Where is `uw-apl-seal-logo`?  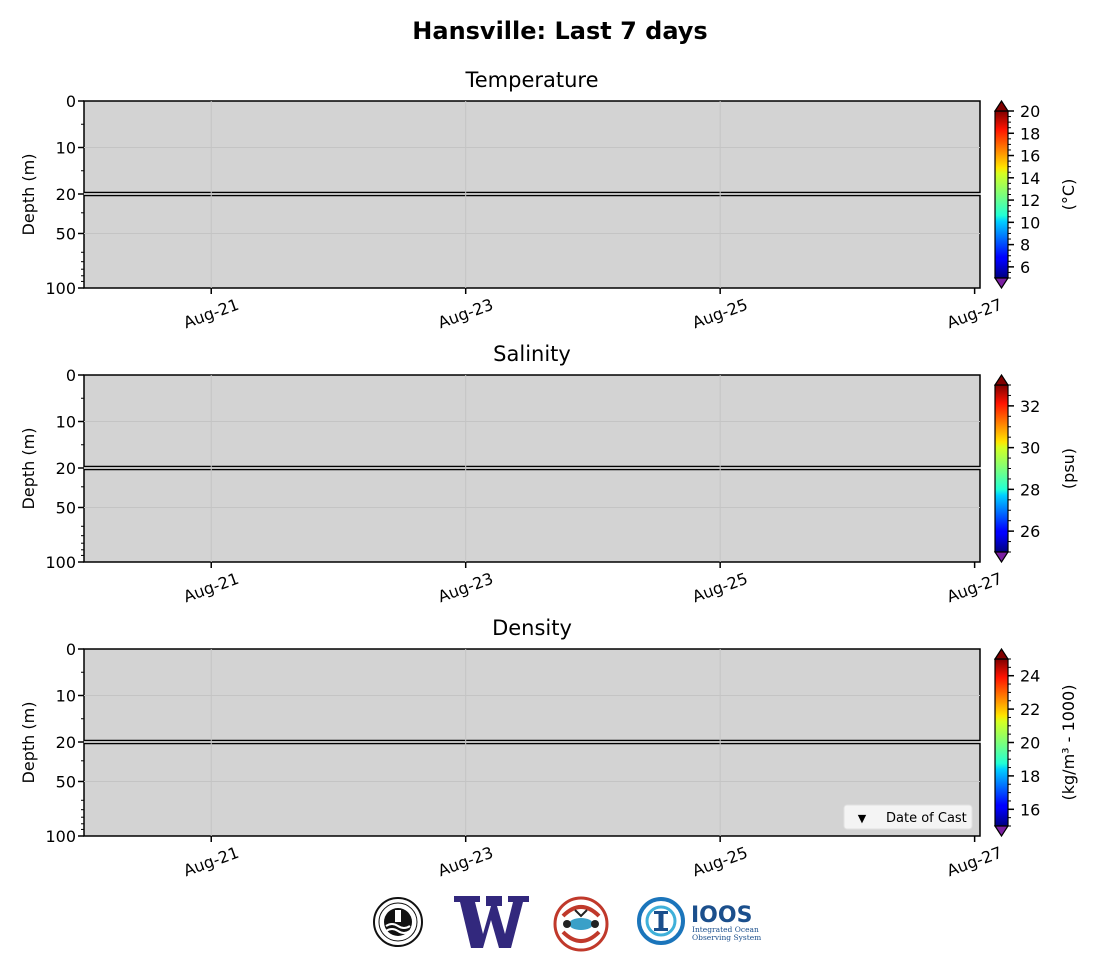
uw-apl-seal-logo is located at coordinates (398, 922).